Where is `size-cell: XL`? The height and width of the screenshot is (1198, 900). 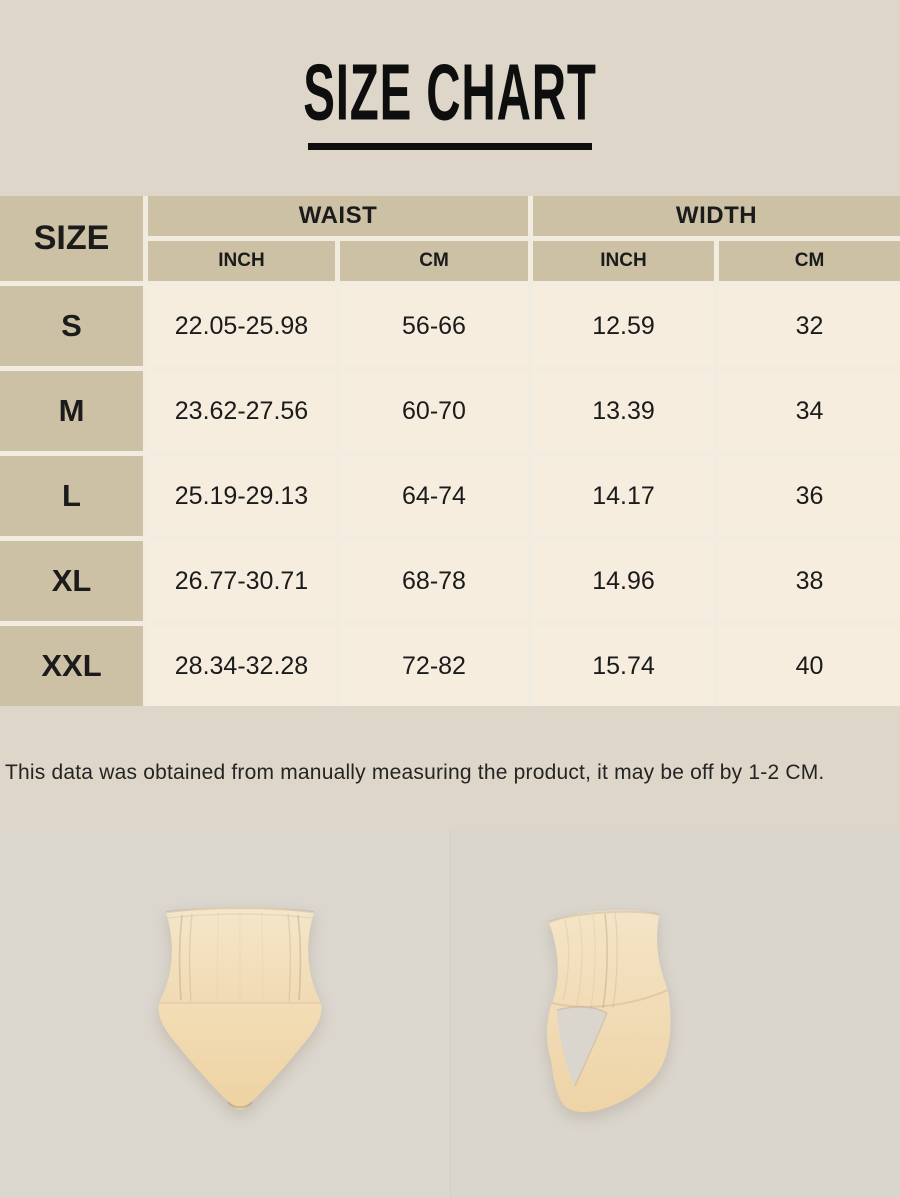
size-cell: XL is located at coordinates (71, 581).